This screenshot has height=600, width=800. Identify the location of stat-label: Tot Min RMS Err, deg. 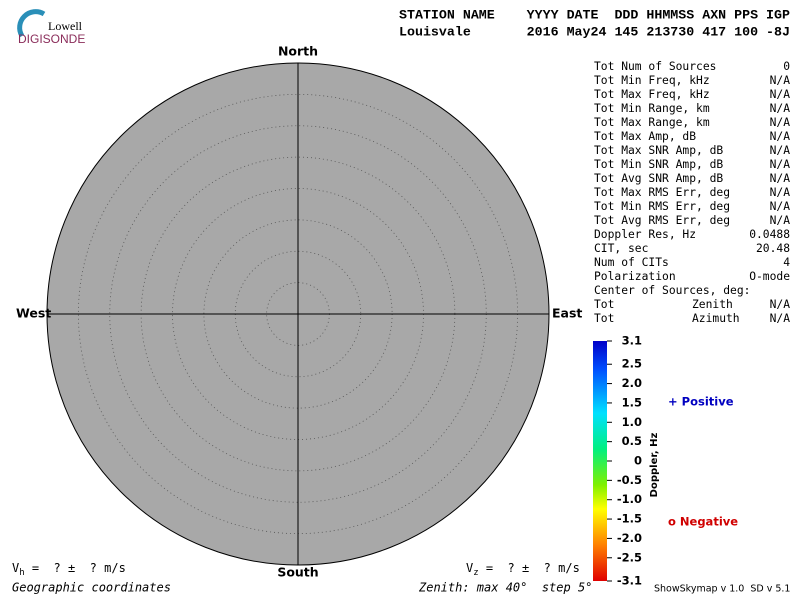
(662, 206).